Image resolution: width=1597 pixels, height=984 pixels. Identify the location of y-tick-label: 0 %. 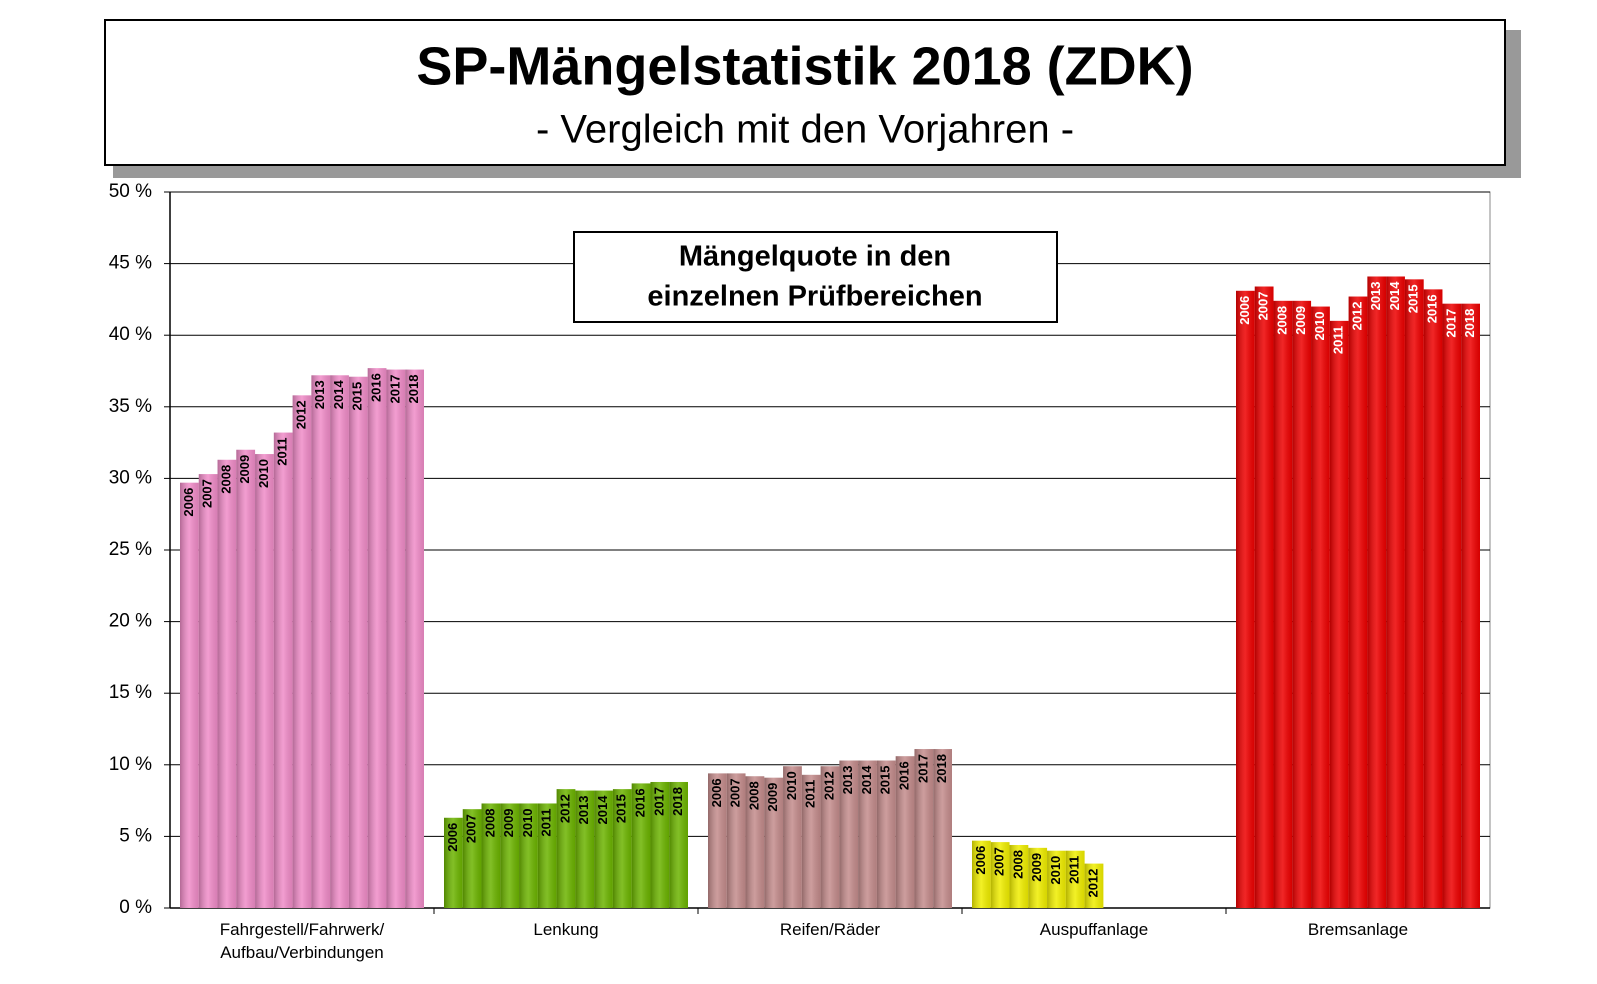
(135, 907).